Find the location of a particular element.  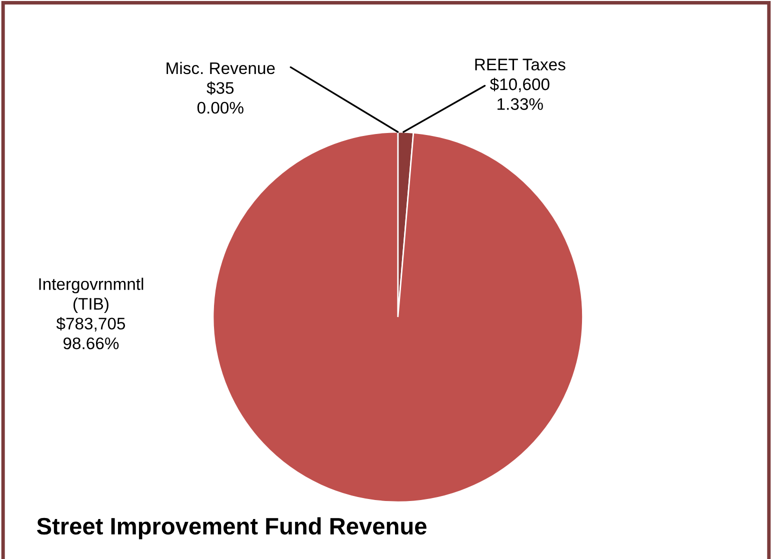

data-label: $10,600 1.33% is located at coordinates (520, 94).